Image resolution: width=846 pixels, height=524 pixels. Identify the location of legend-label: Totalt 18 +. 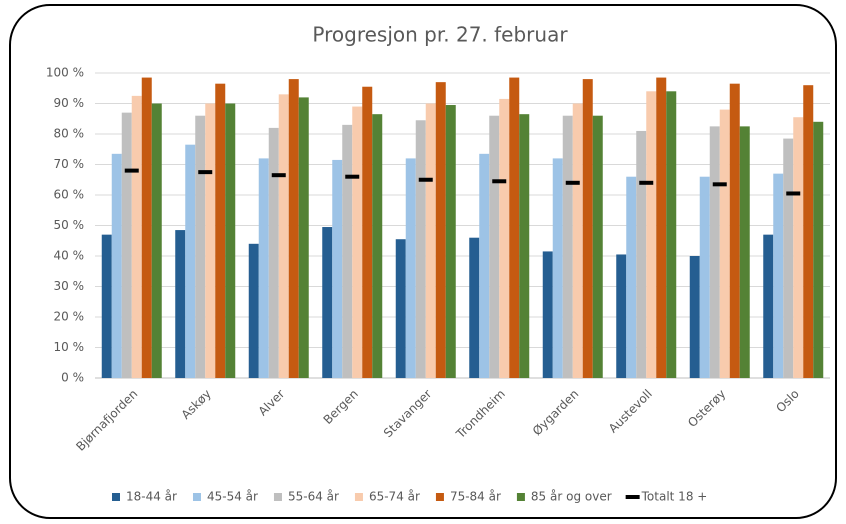
(674, 497).